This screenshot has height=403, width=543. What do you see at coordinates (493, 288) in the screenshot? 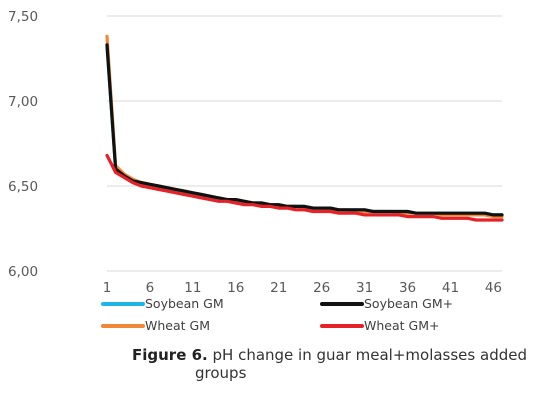
I see `x-tick-label: 46` at bounding box center [493, 288].